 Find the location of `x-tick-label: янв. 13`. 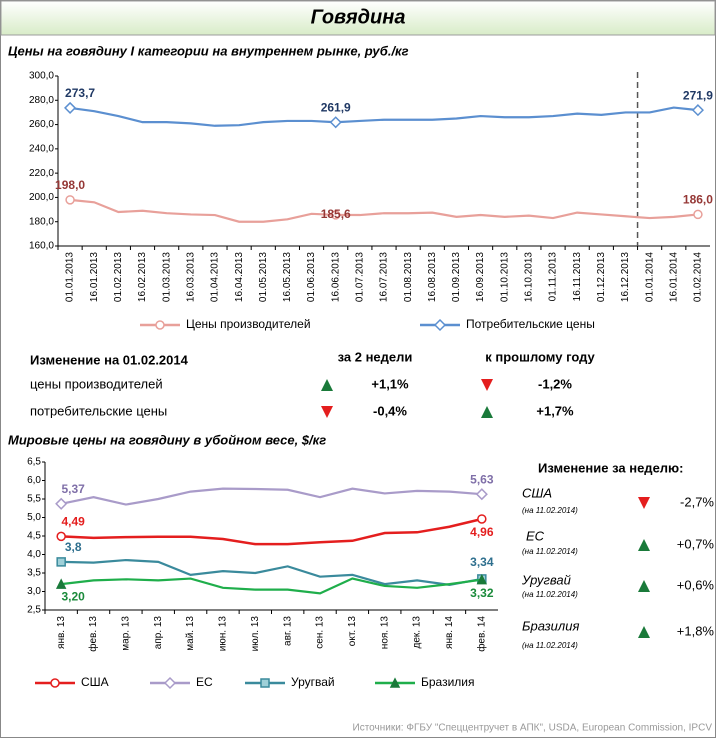

x-tick-label: янв. 13 is located at coordinates (61, 632).